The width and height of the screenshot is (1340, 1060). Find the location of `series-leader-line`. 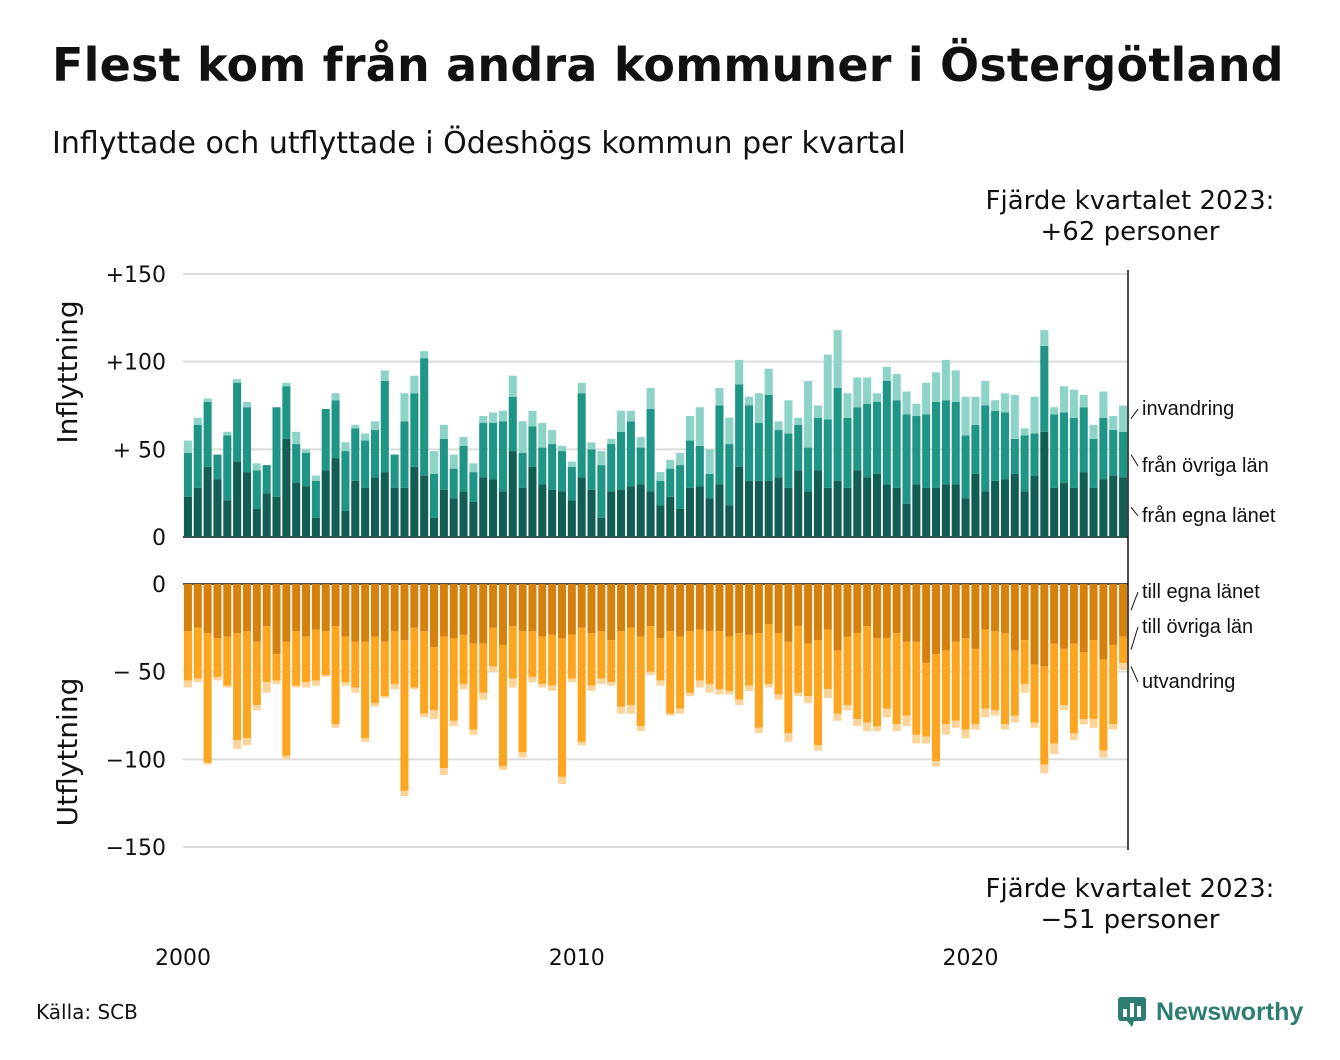

series-leader-line is located at coordinates (1134, 460).